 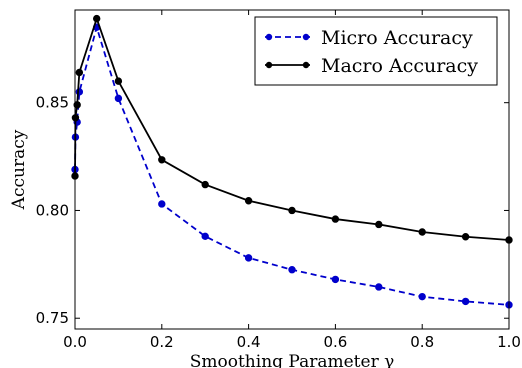 I want to click on y-tick-label: 0.80, so click(x=52, y=210).